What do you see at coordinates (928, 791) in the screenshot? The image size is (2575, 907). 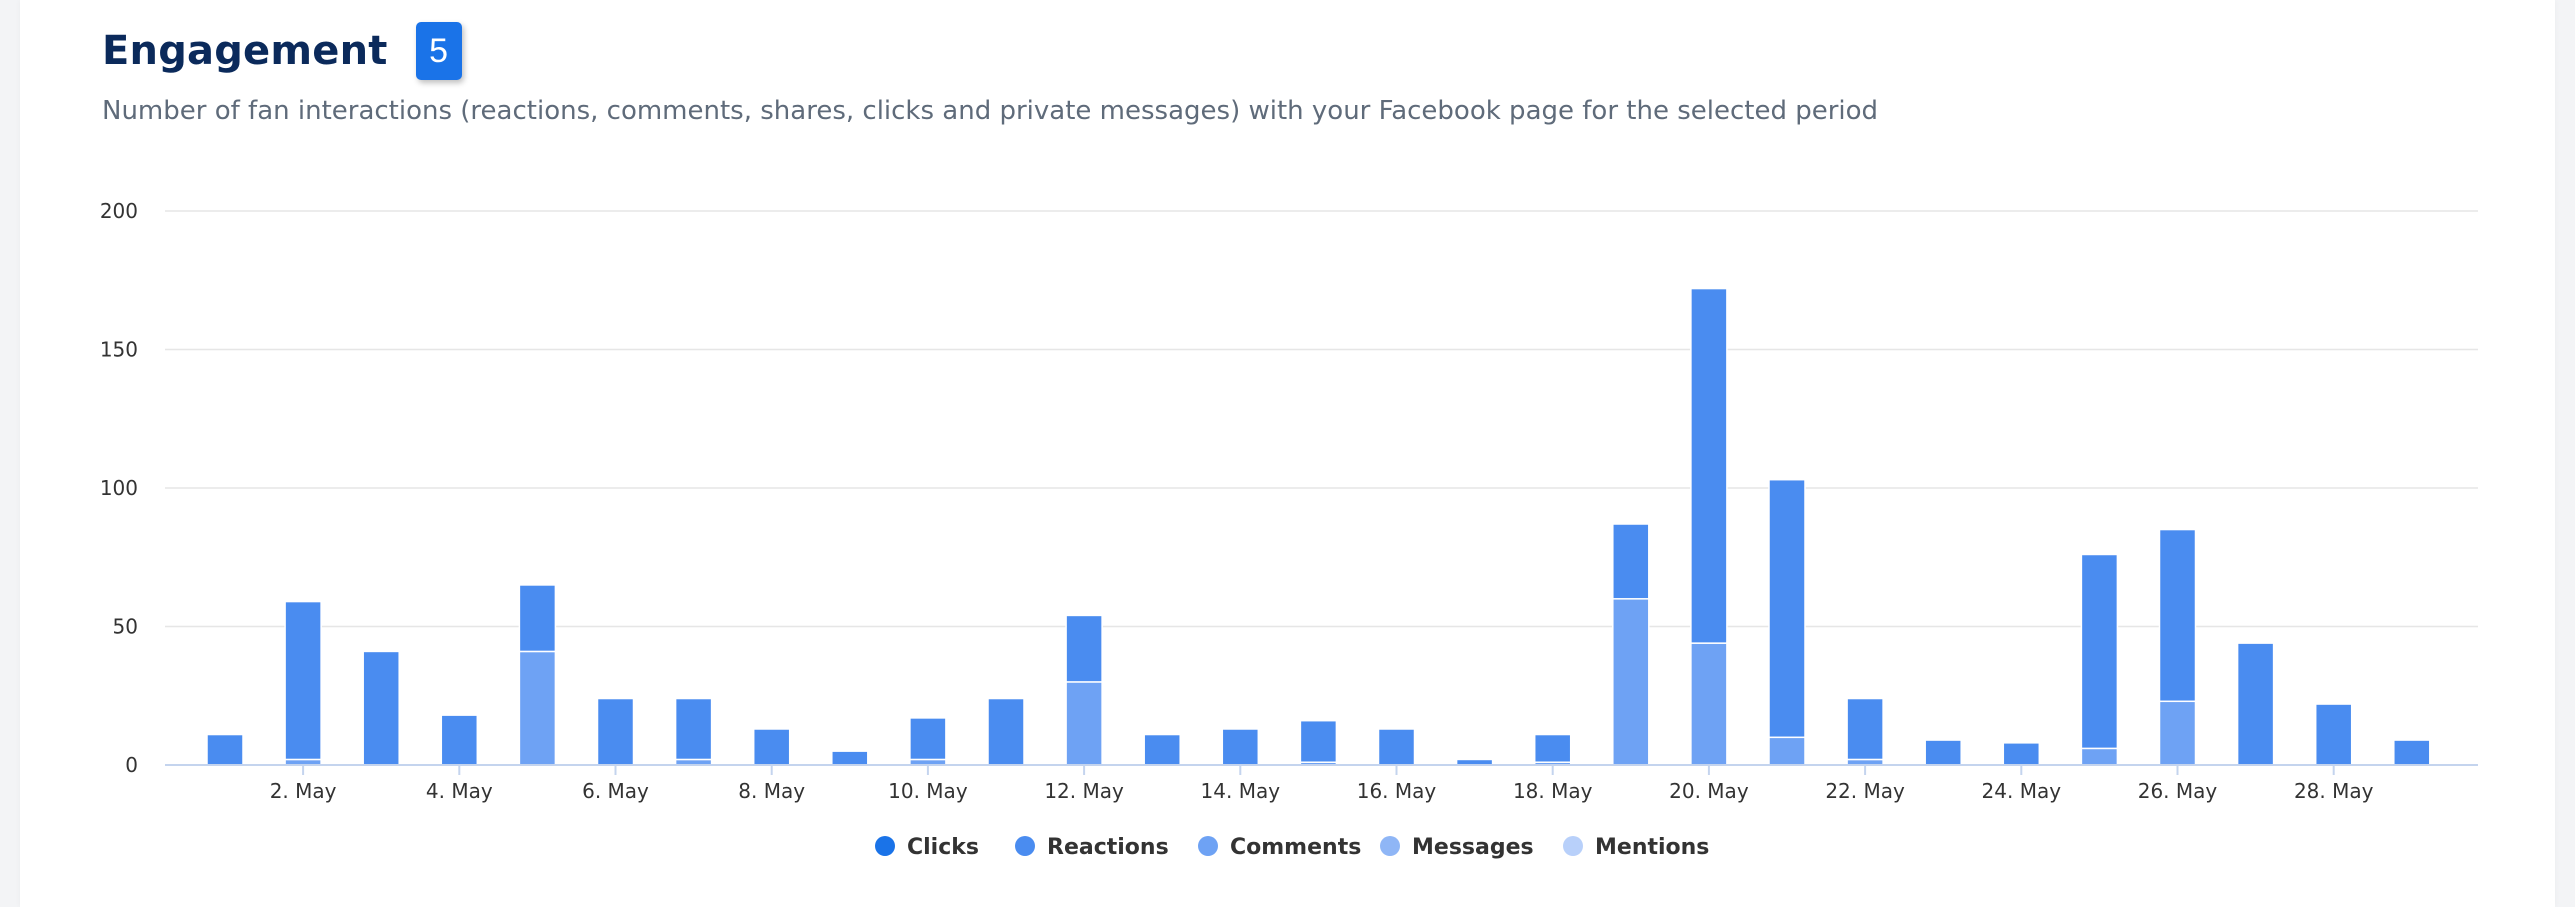 I see `x-tick-label: 10. May` at bounding box center [928, 791].